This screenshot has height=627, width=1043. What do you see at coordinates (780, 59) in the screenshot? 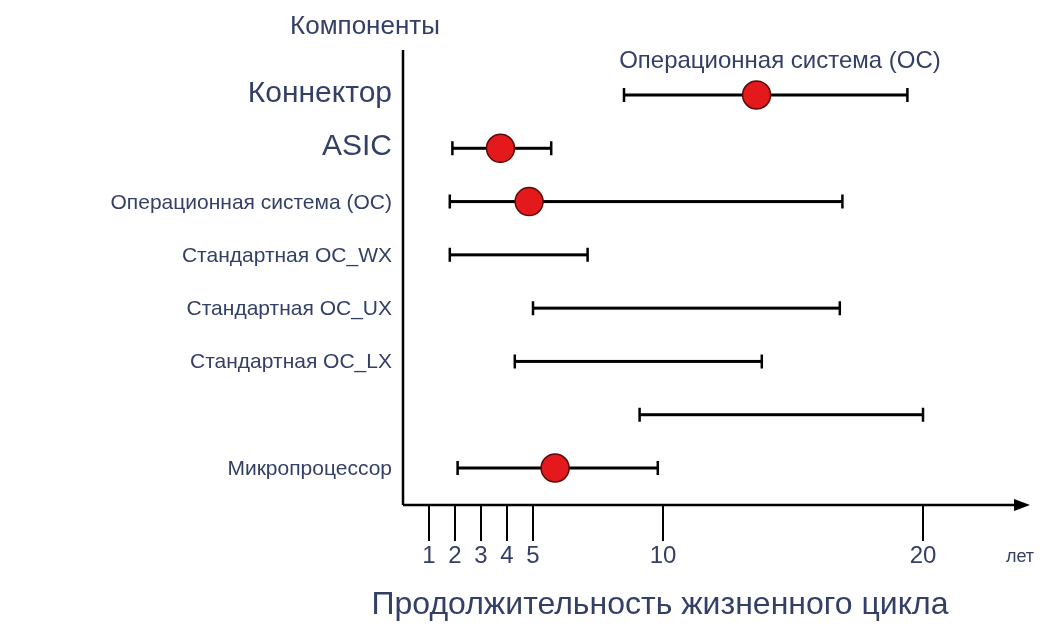
I see `annotation: Операционная система (ОС)` at bounding box center [780, 59].